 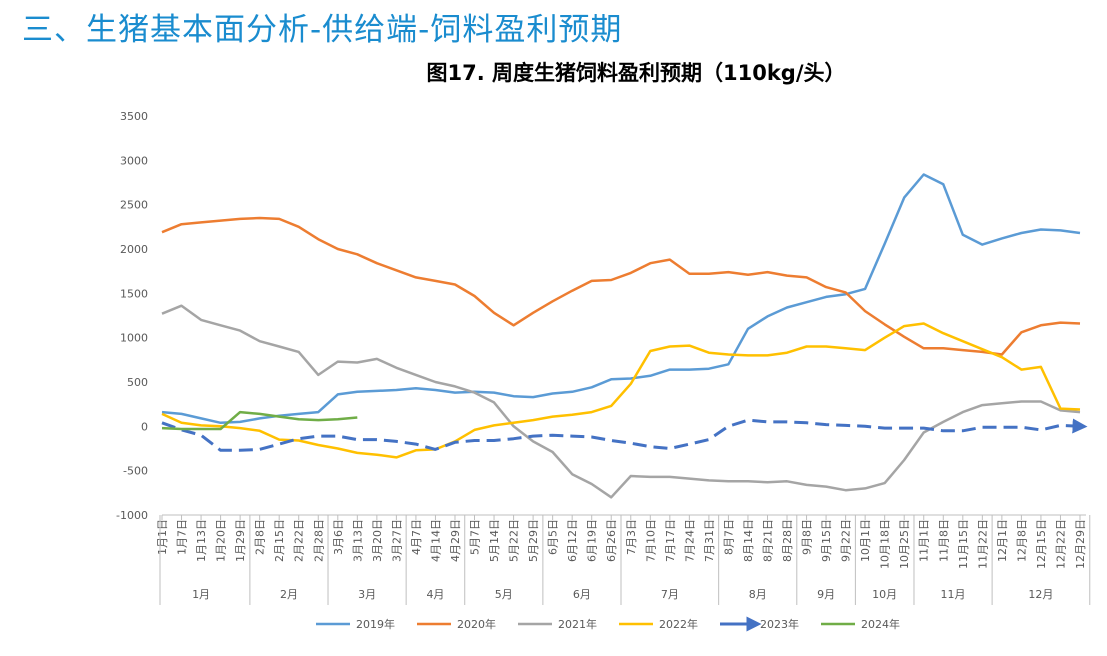 I want to click on x-tick-label: 5月7日, so click(x=475, y=537).